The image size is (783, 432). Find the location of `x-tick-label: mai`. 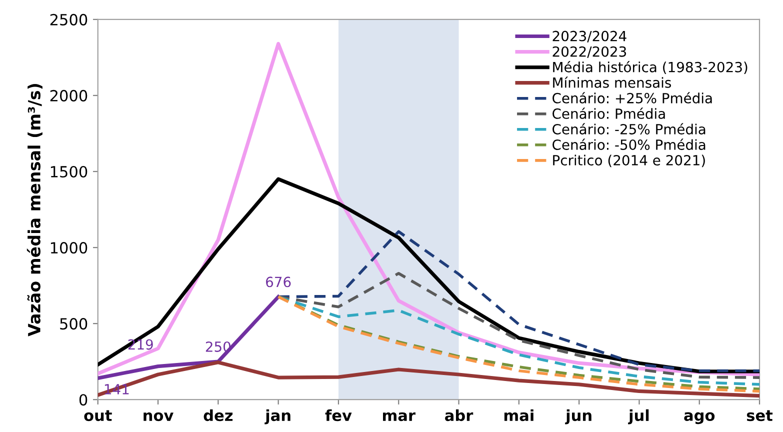

x-tick-label: mai is located at coordinates (519, 415).